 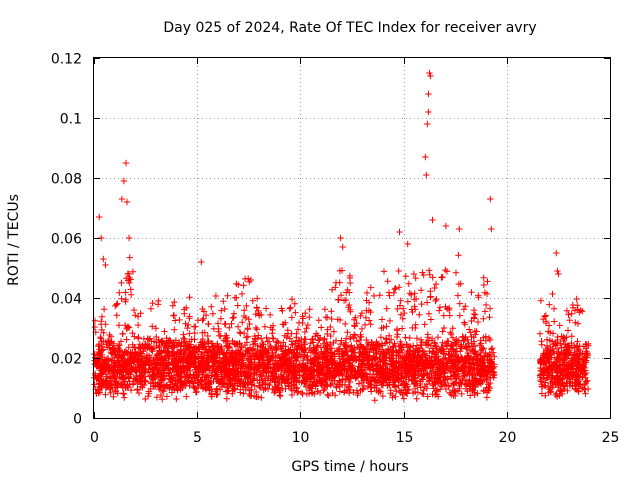 I want to click on y-tick-label: 0, so click(x=77, y=420).